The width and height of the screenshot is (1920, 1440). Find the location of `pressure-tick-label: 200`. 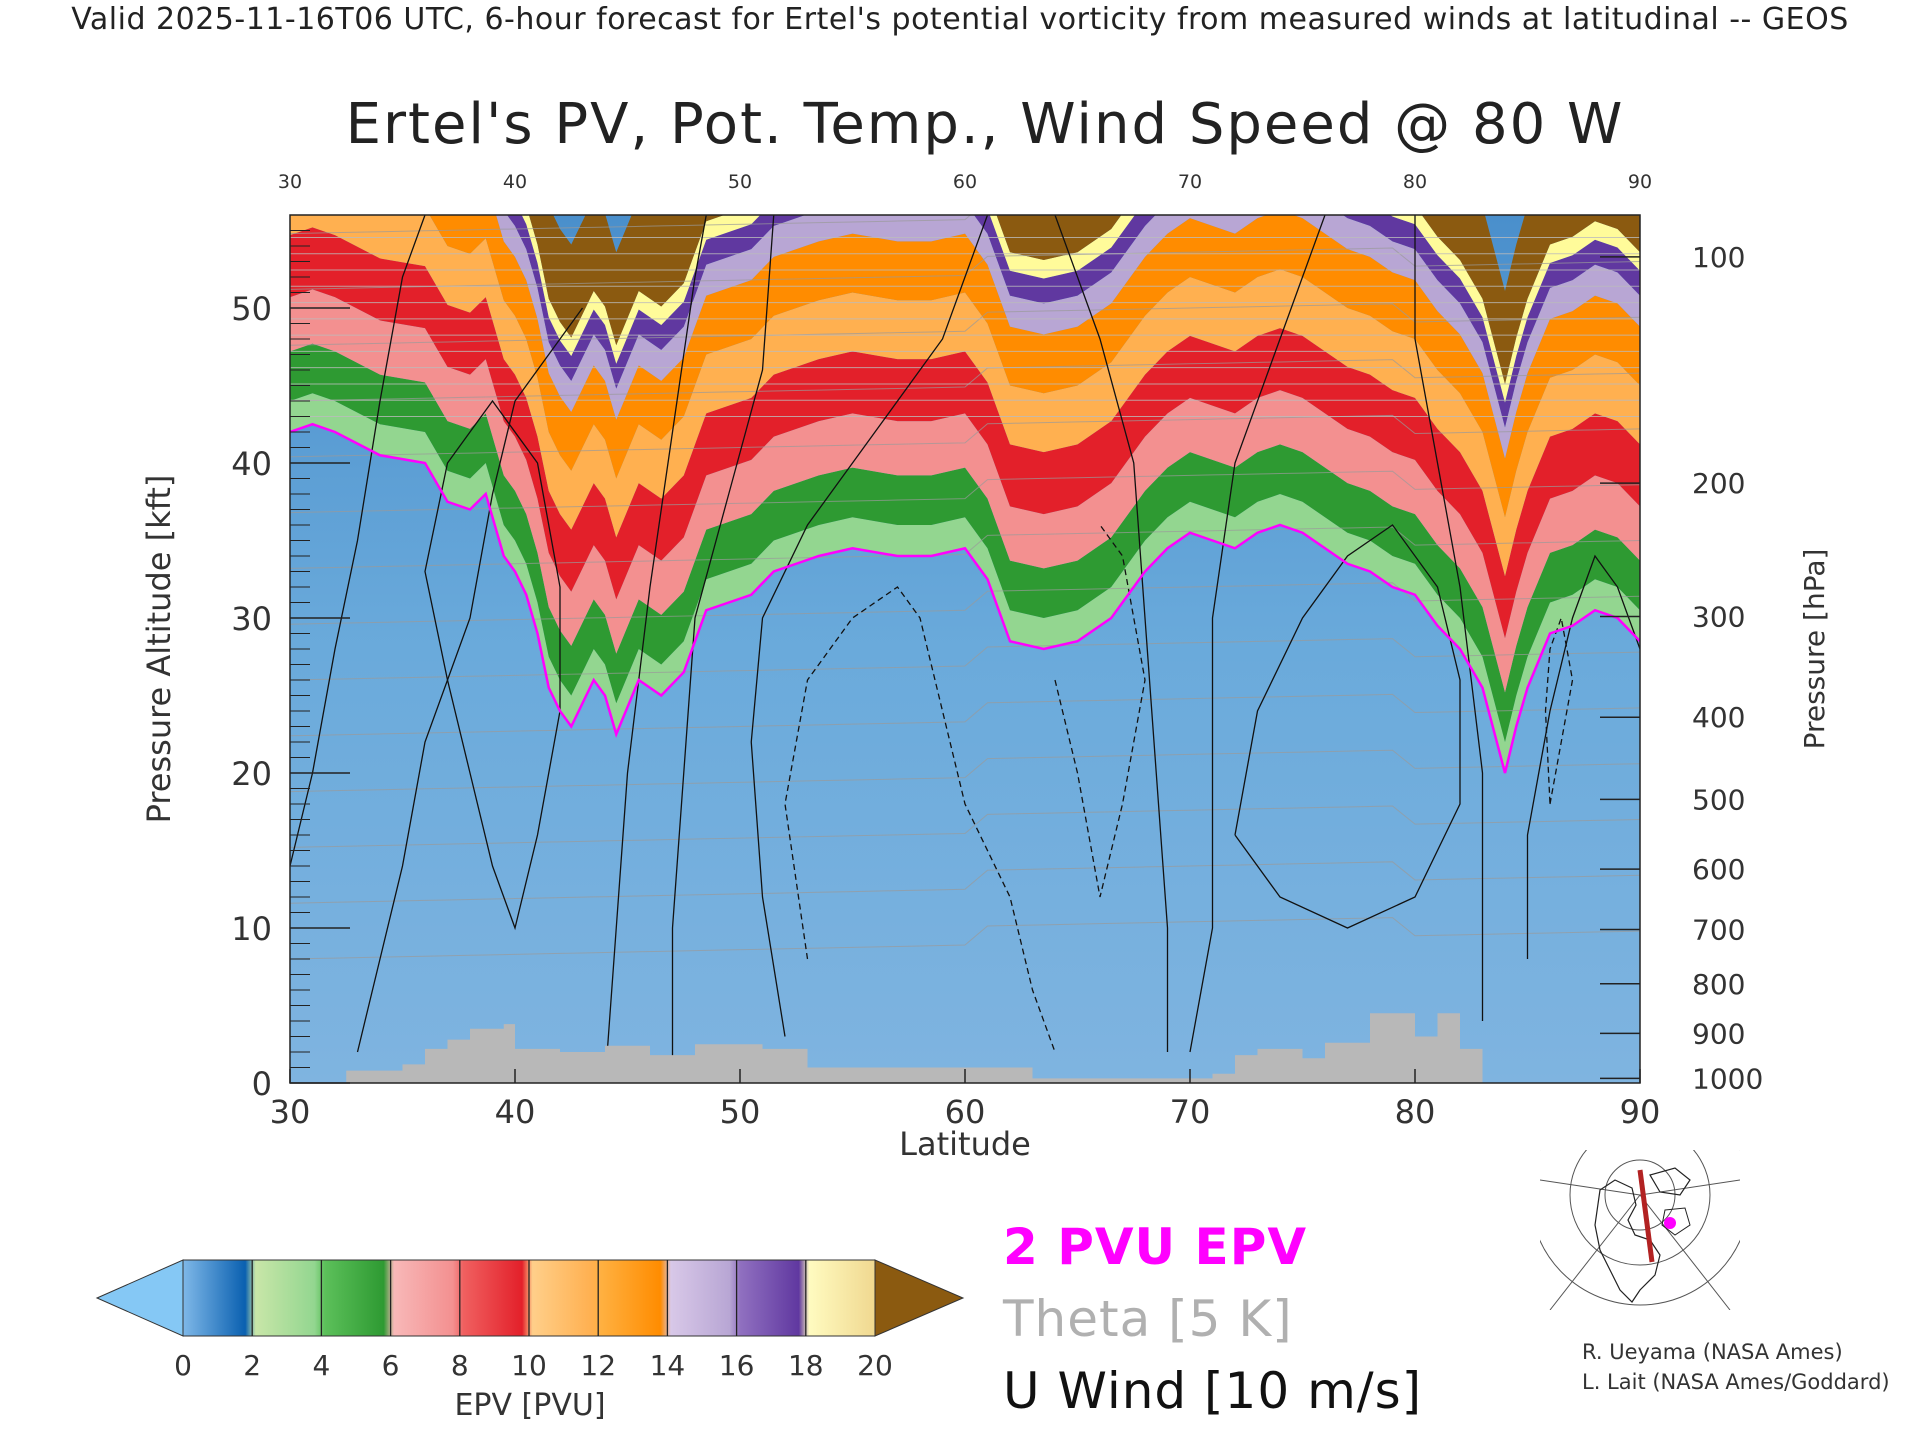

pressure-tick-label: 200 is located at coordinates (1718, 483).